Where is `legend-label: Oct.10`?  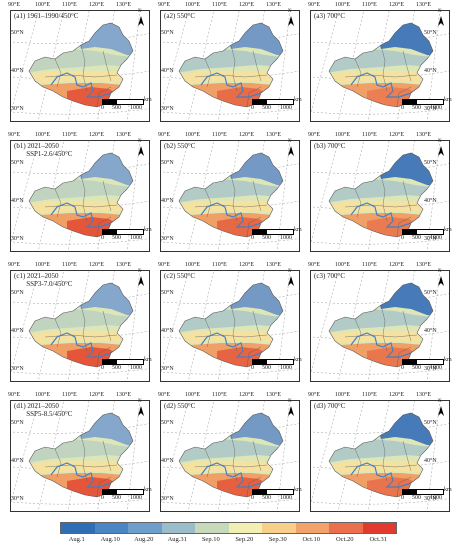 legend-label: Oct.10 is located at coordinates (311, 539).